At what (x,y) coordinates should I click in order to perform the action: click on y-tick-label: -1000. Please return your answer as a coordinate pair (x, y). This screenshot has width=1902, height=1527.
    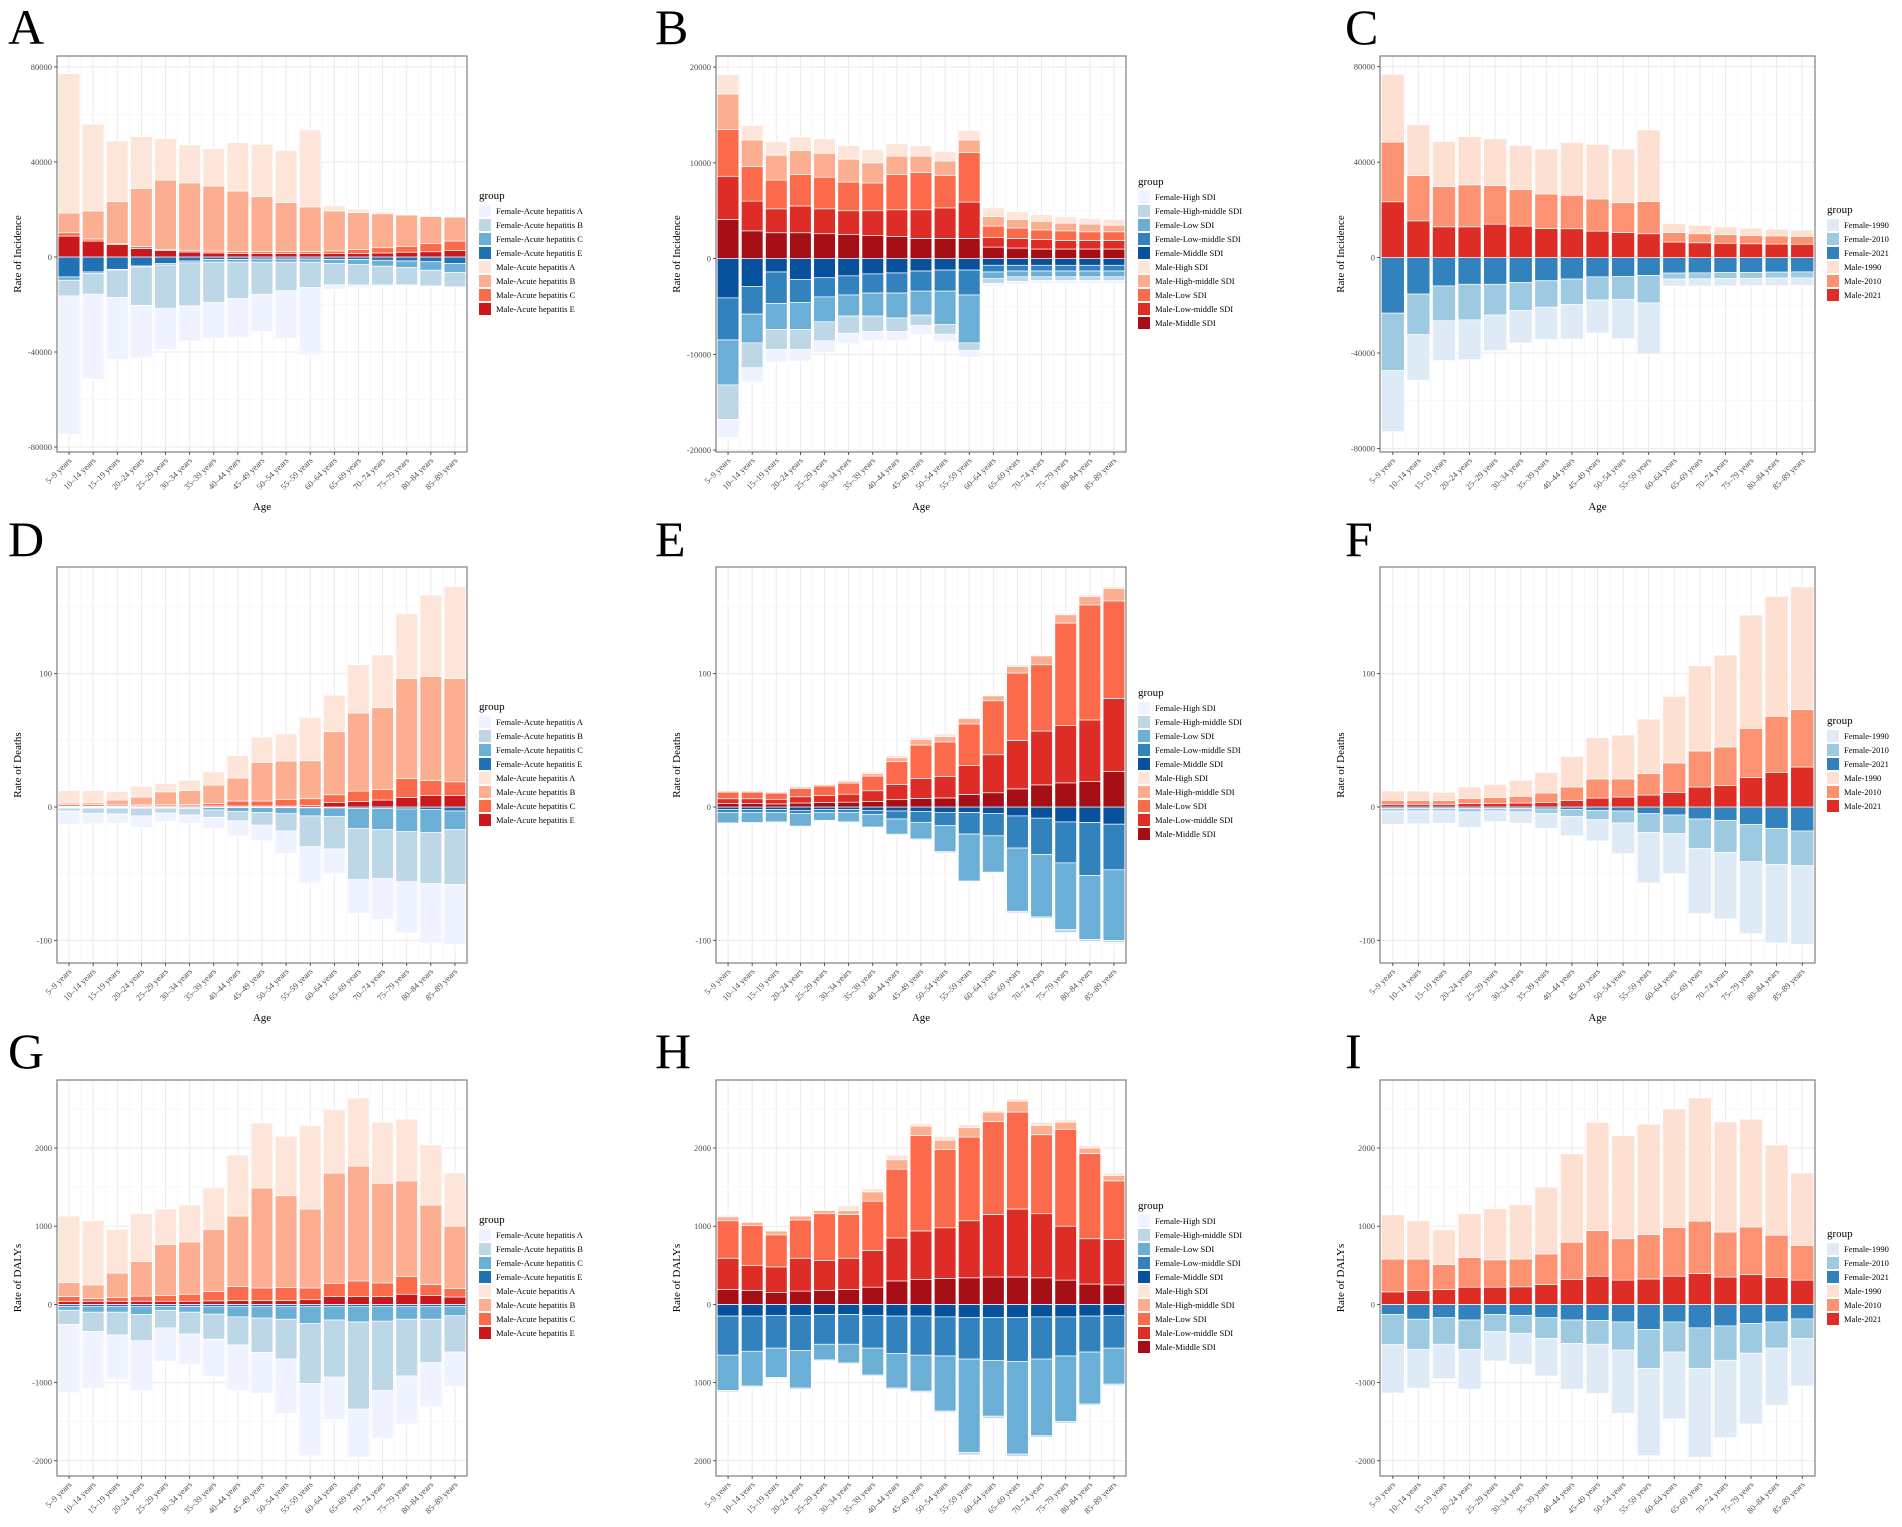
    Looking at the image, I should click on (42, 1383).